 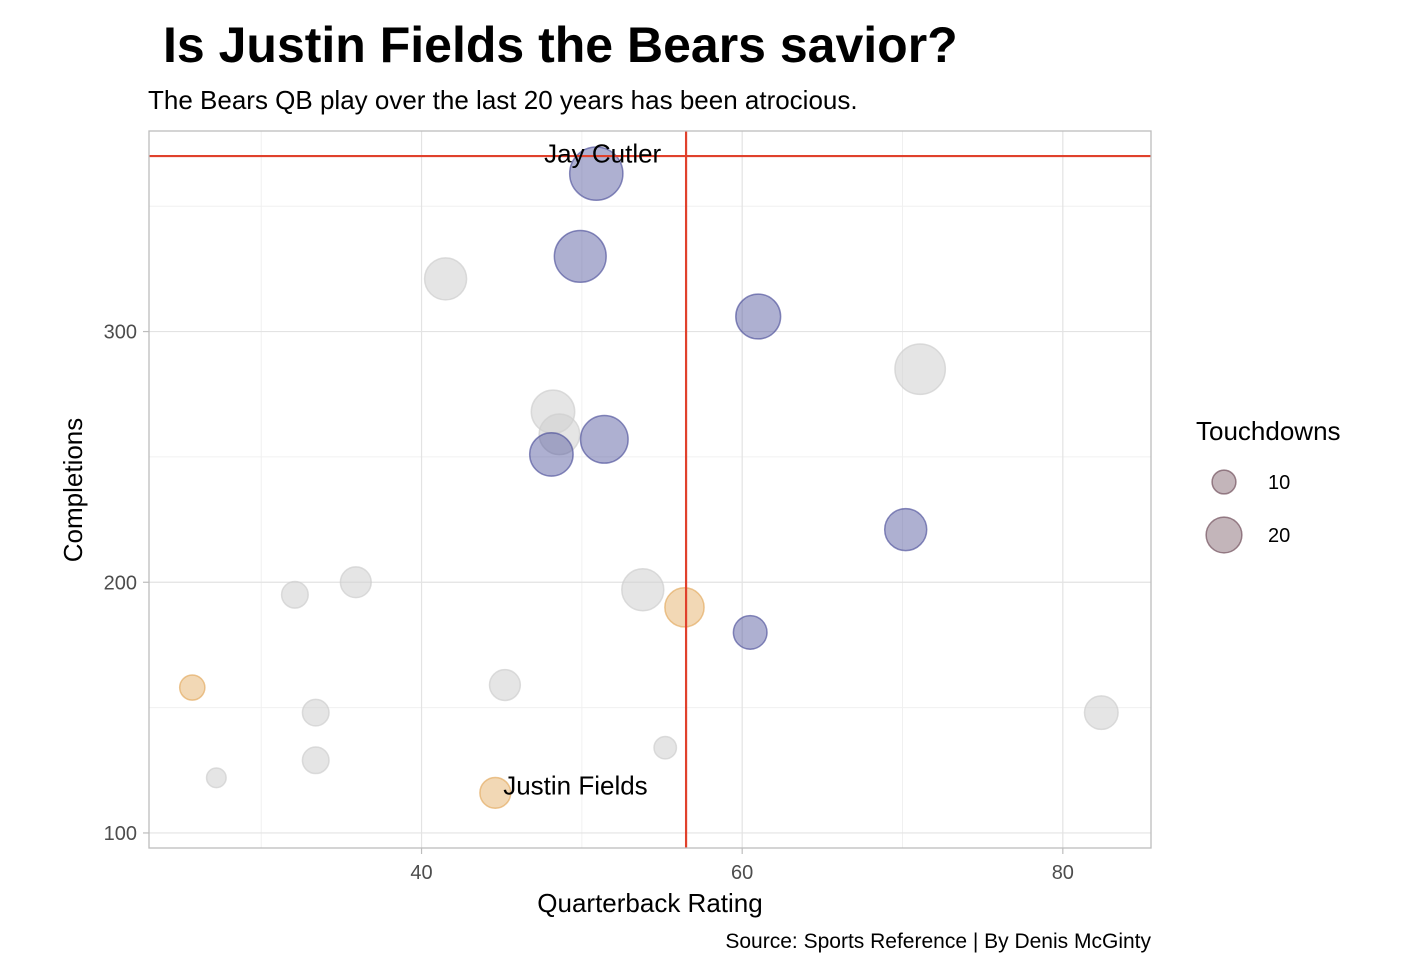 I want to click on size-legend: Touchdowns 10 20, so click(x=1268, y=485).